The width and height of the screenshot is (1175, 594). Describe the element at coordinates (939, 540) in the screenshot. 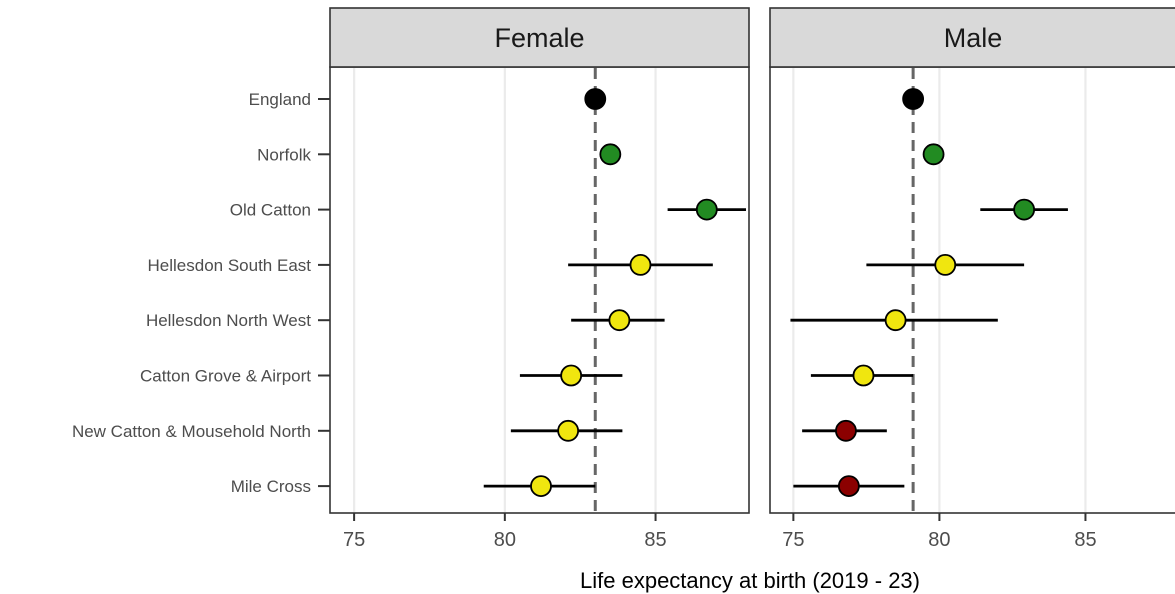

I see `x-tick-label-male-80: 80` at that location.